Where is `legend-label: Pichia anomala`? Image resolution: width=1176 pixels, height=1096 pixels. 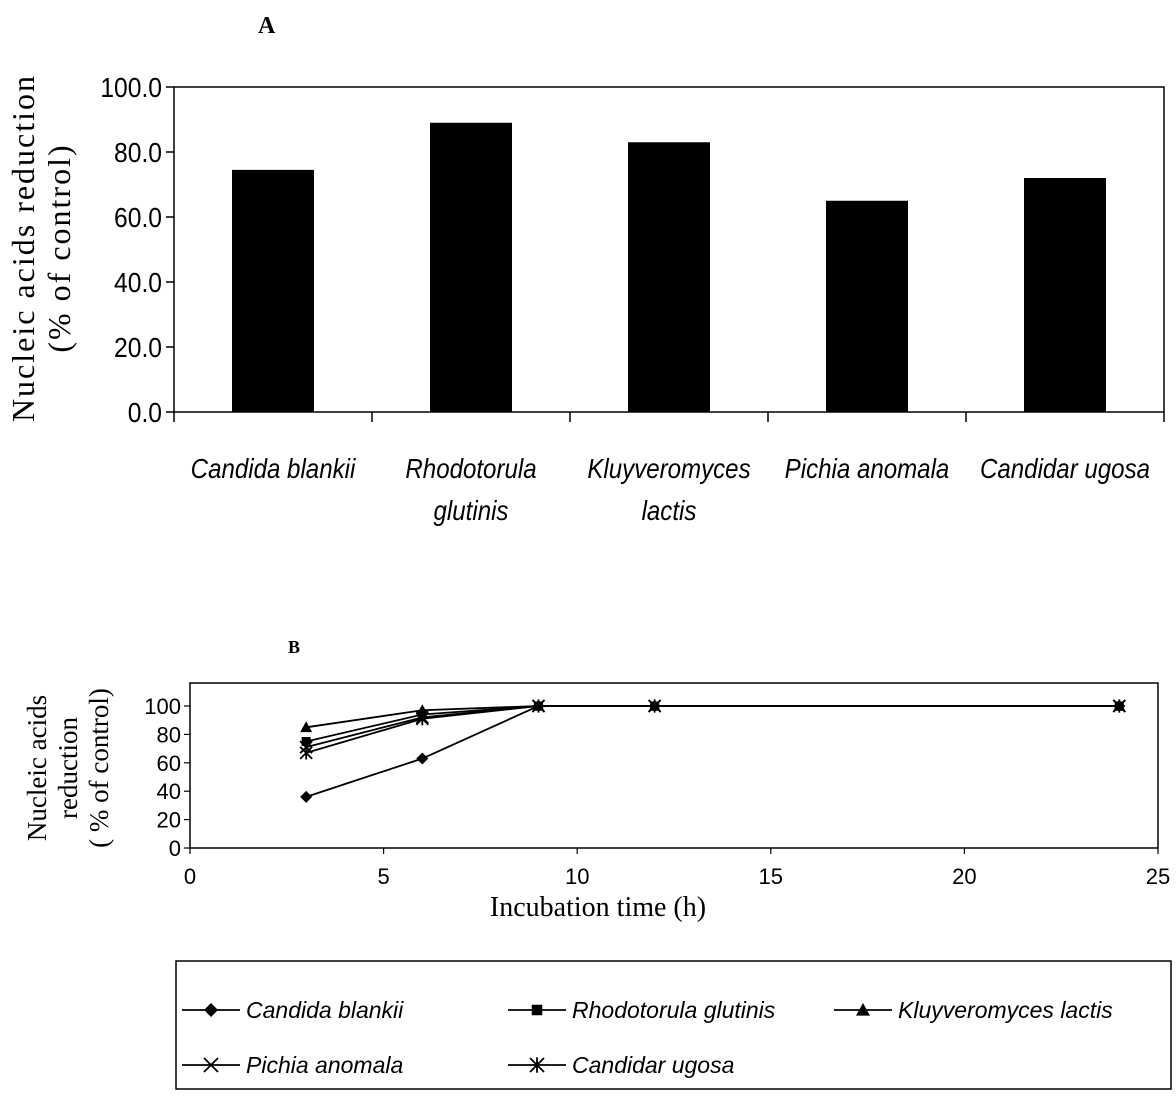 legend-label: Pichia anomala is located at coordinates (324, 1065).